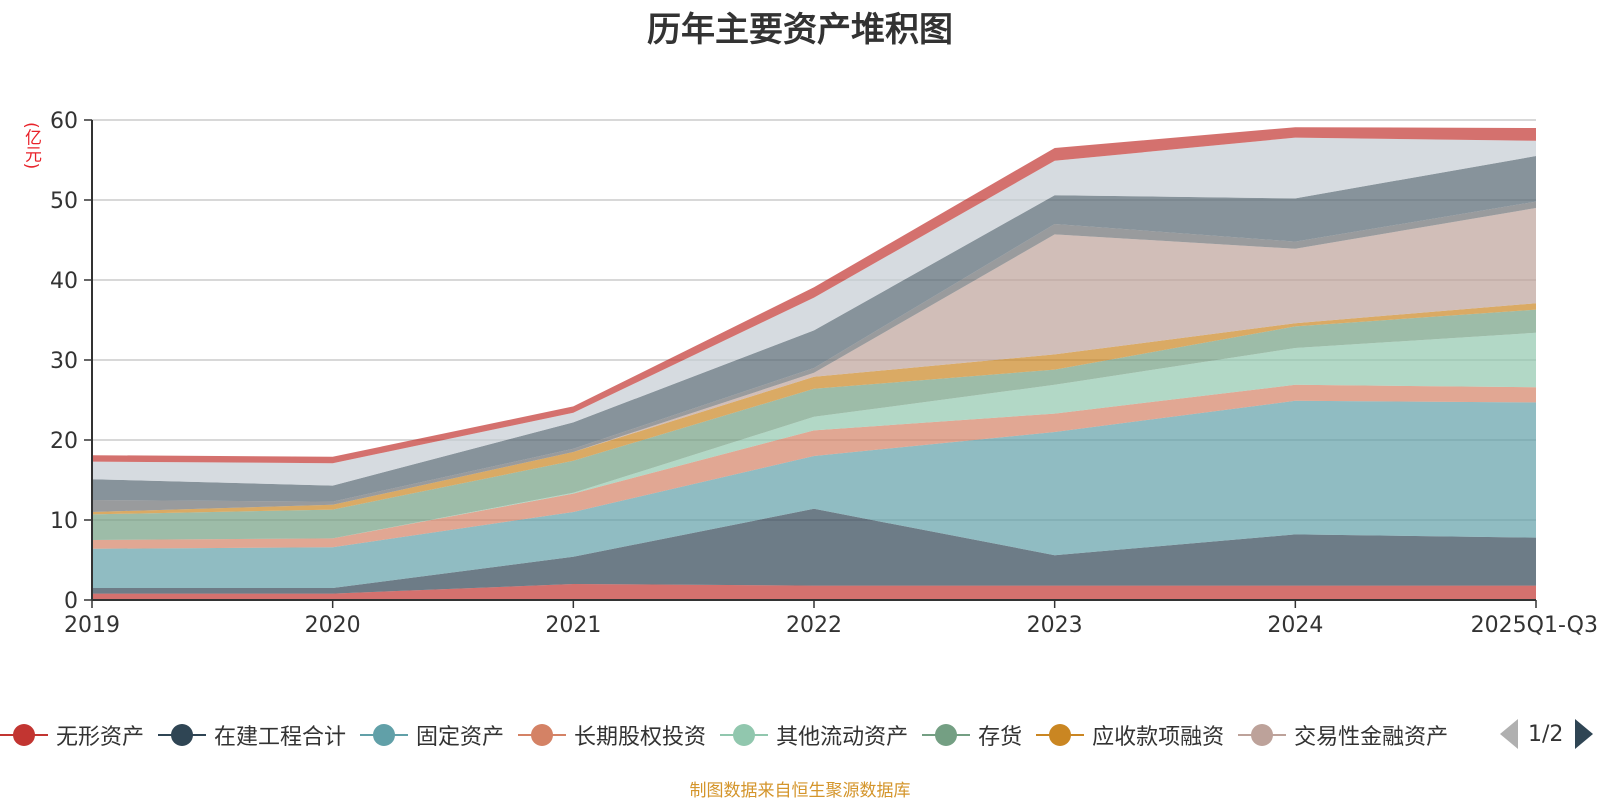 The width and height of the screenshot is (1600, 801). Describe the element at coordinates (1371, 737) in the screenshot. I see `legend-item-label: 交易性金融资产` at that location.